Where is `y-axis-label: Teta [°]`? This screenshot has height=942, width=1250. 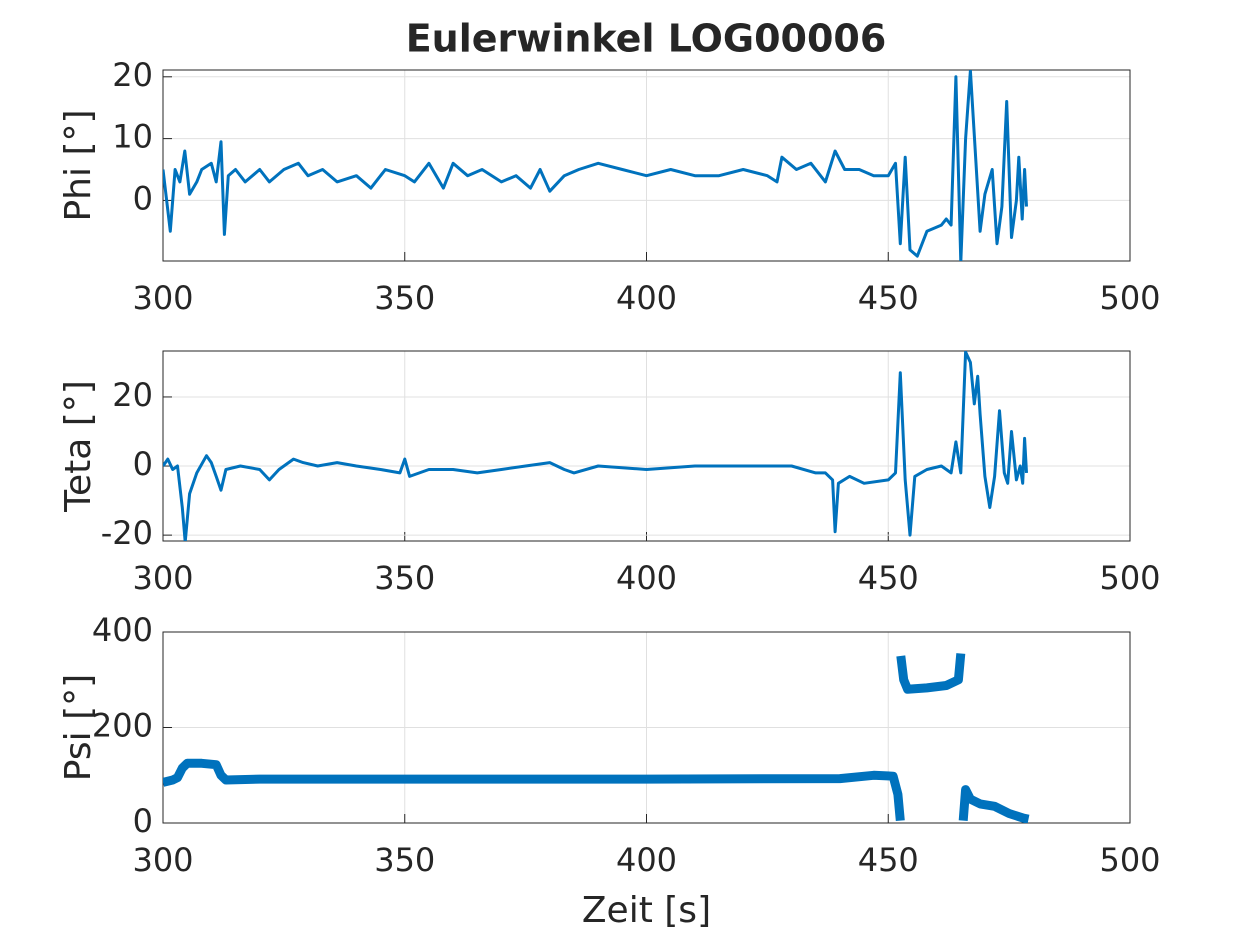
y-axis-label: Teta [°] is located at coordinates (78, 446).